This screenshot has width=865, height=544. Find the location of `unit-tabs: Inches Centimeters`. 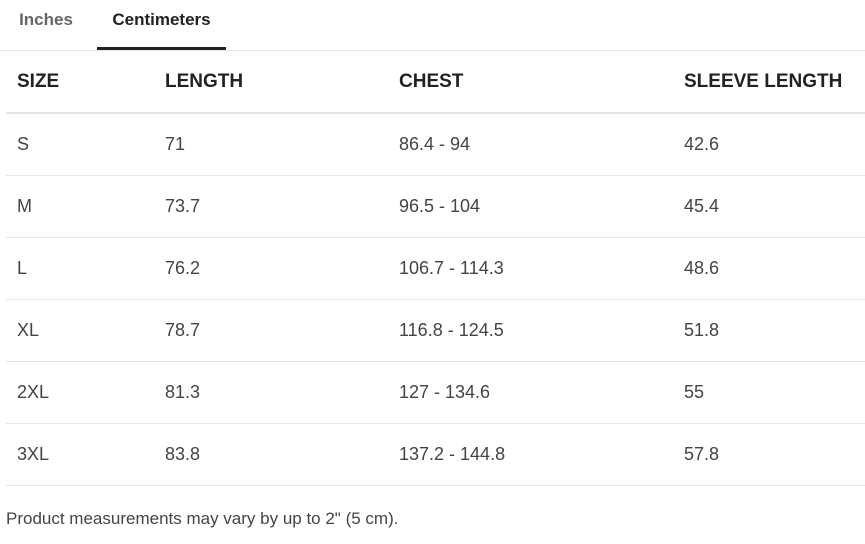

unit-tabs: Inches Centimeters is located at coordinates (432, 25).